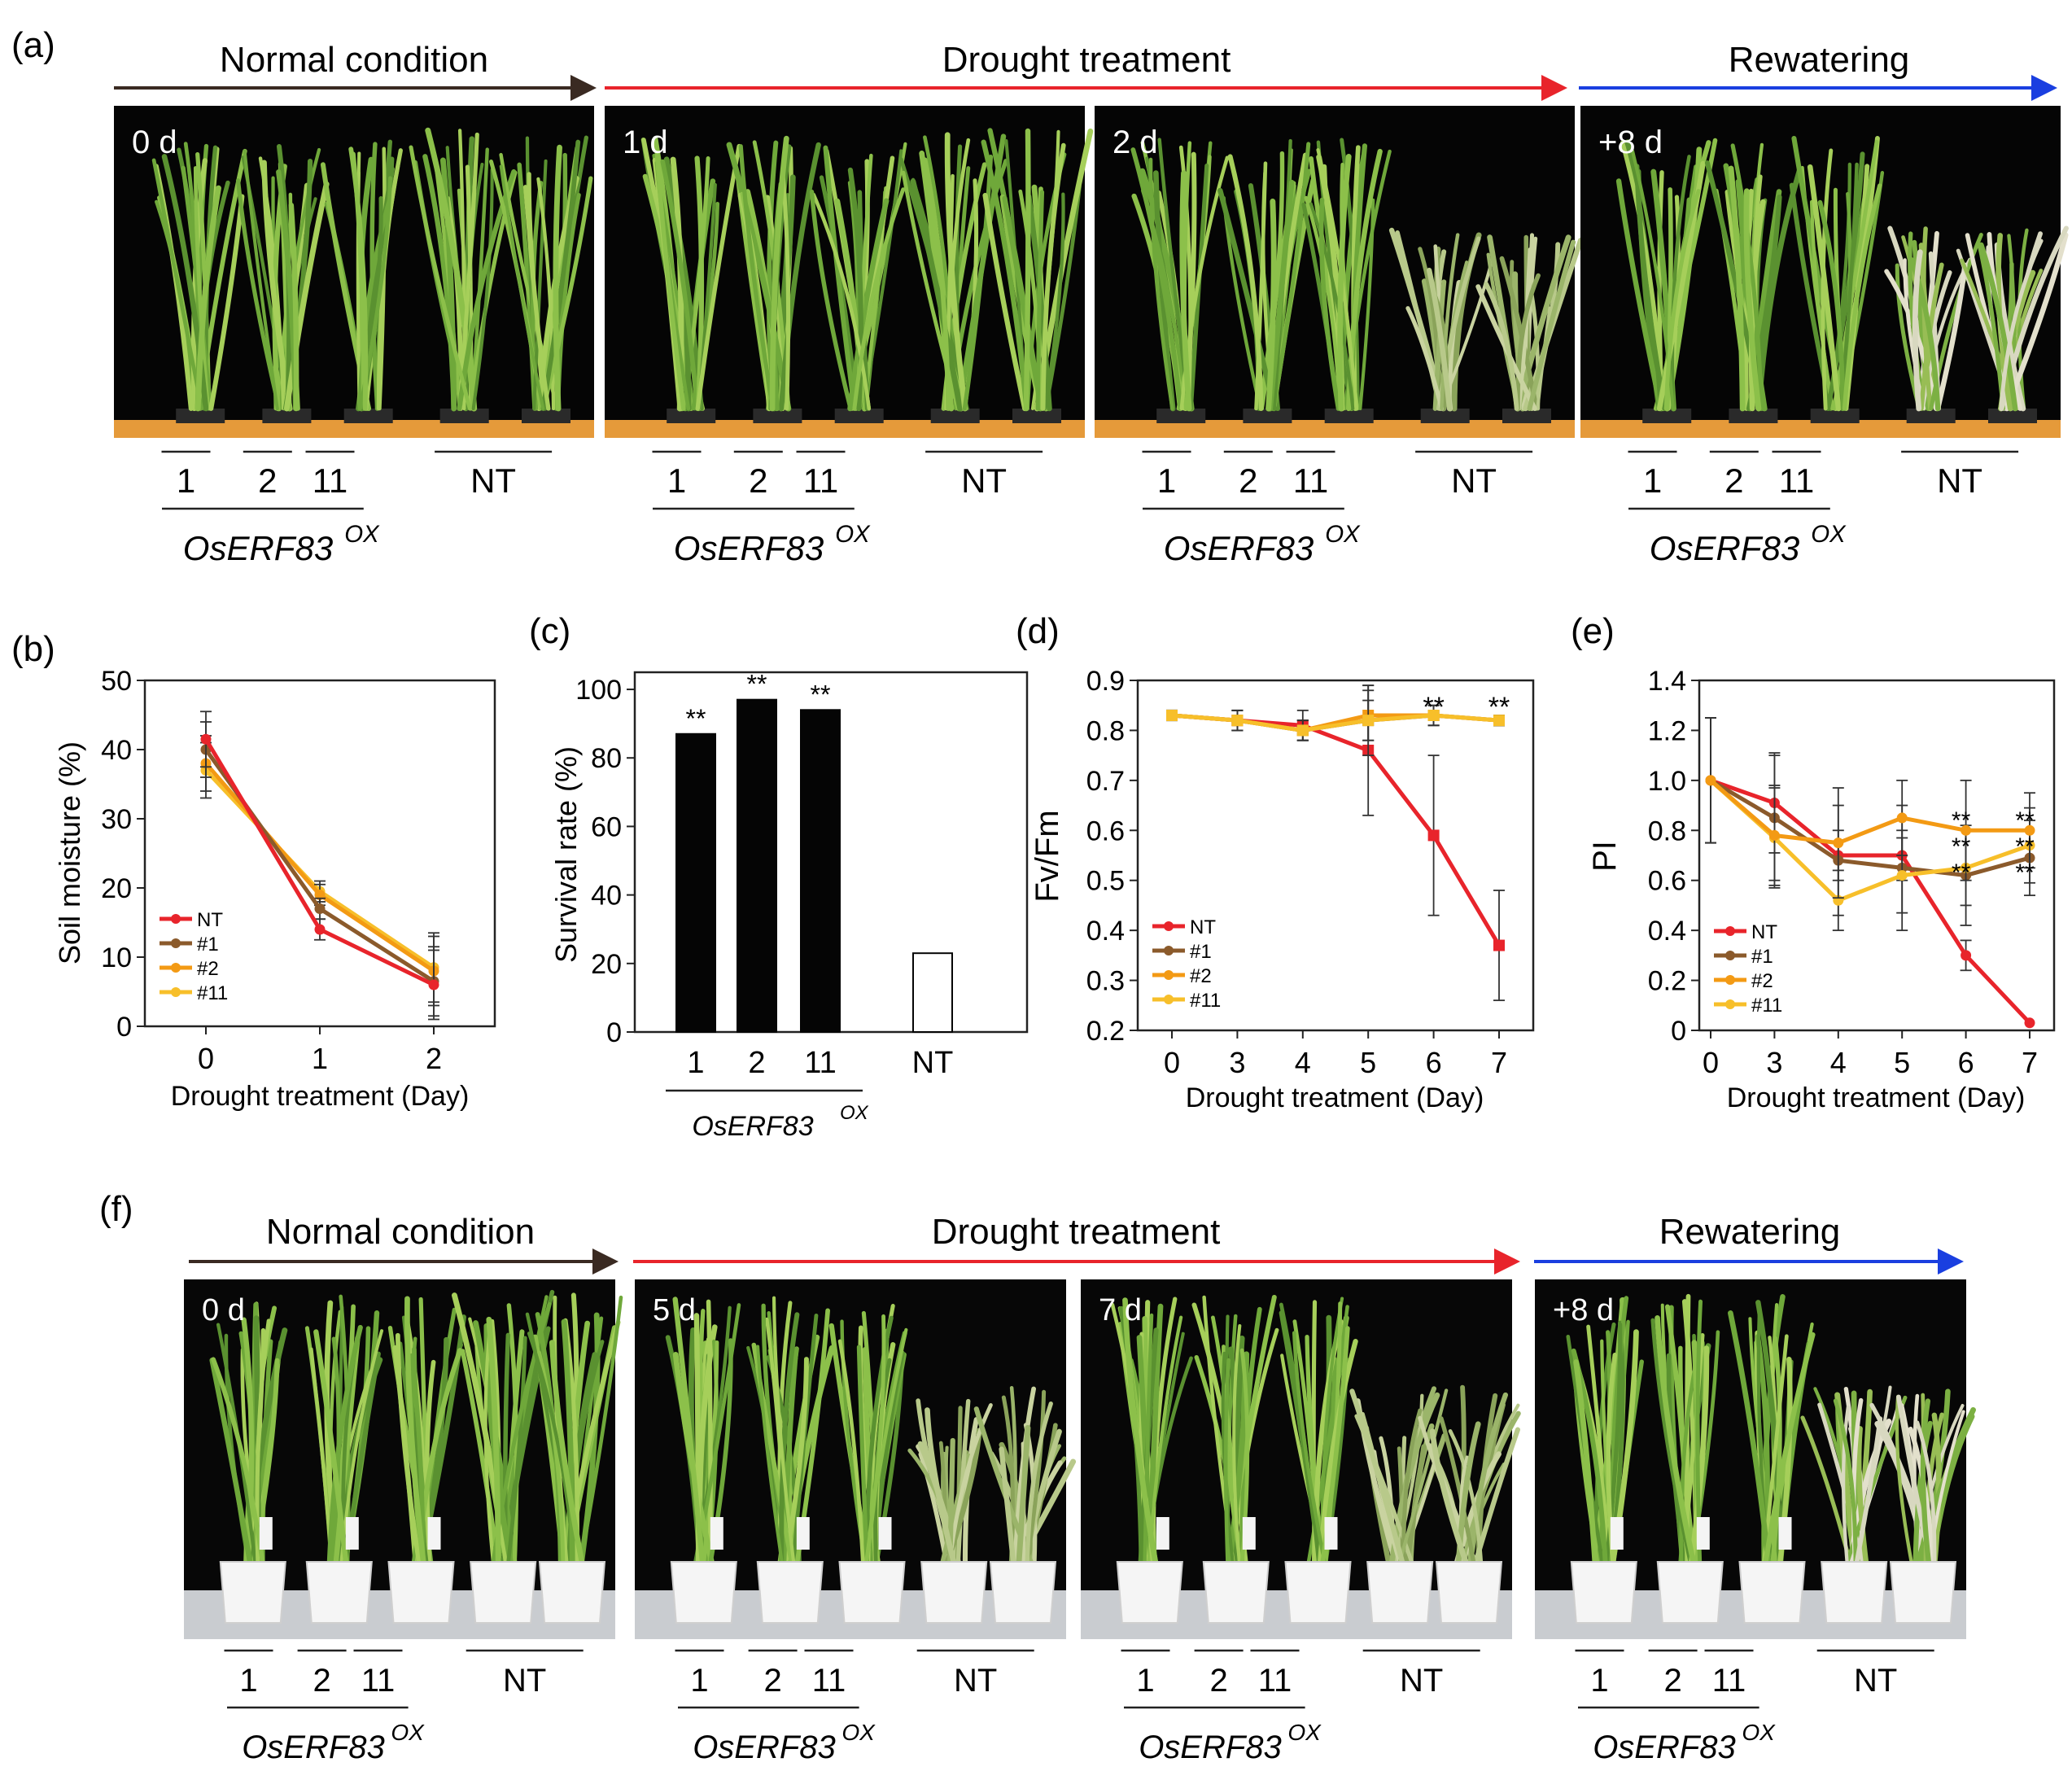 The height and width of the screenshot is (1771, 2072). Describe the element at coordinates (1335, 722) in the screenshot. I see `series-line-line11` at that location.